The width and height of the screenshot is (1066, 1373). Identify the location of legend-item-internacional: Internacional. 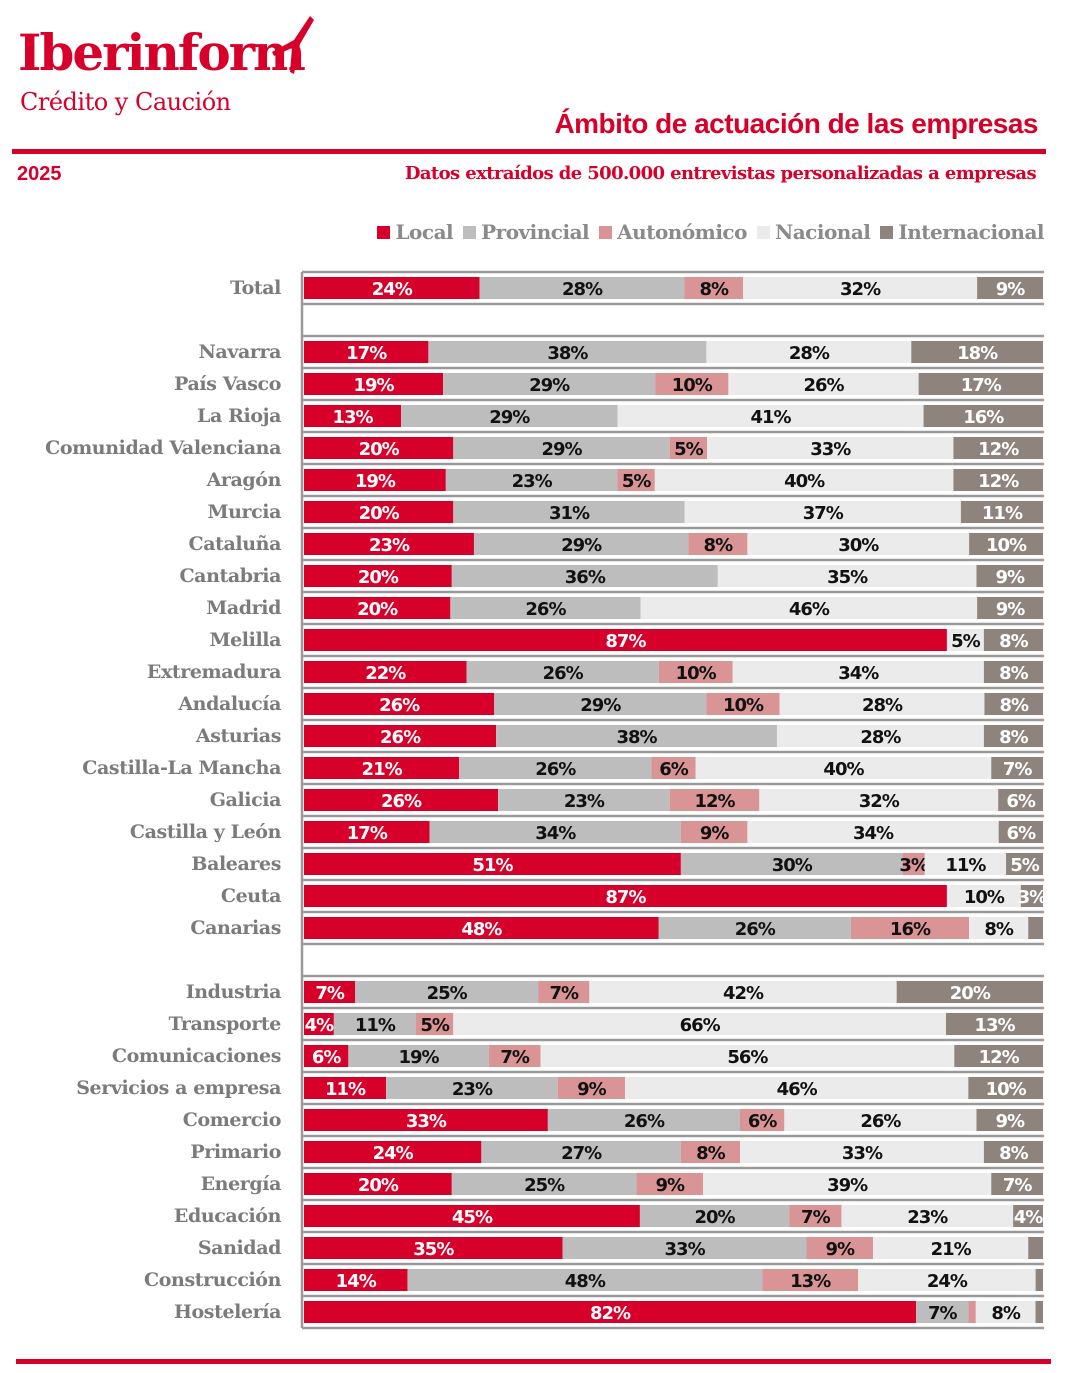
(962, 232).